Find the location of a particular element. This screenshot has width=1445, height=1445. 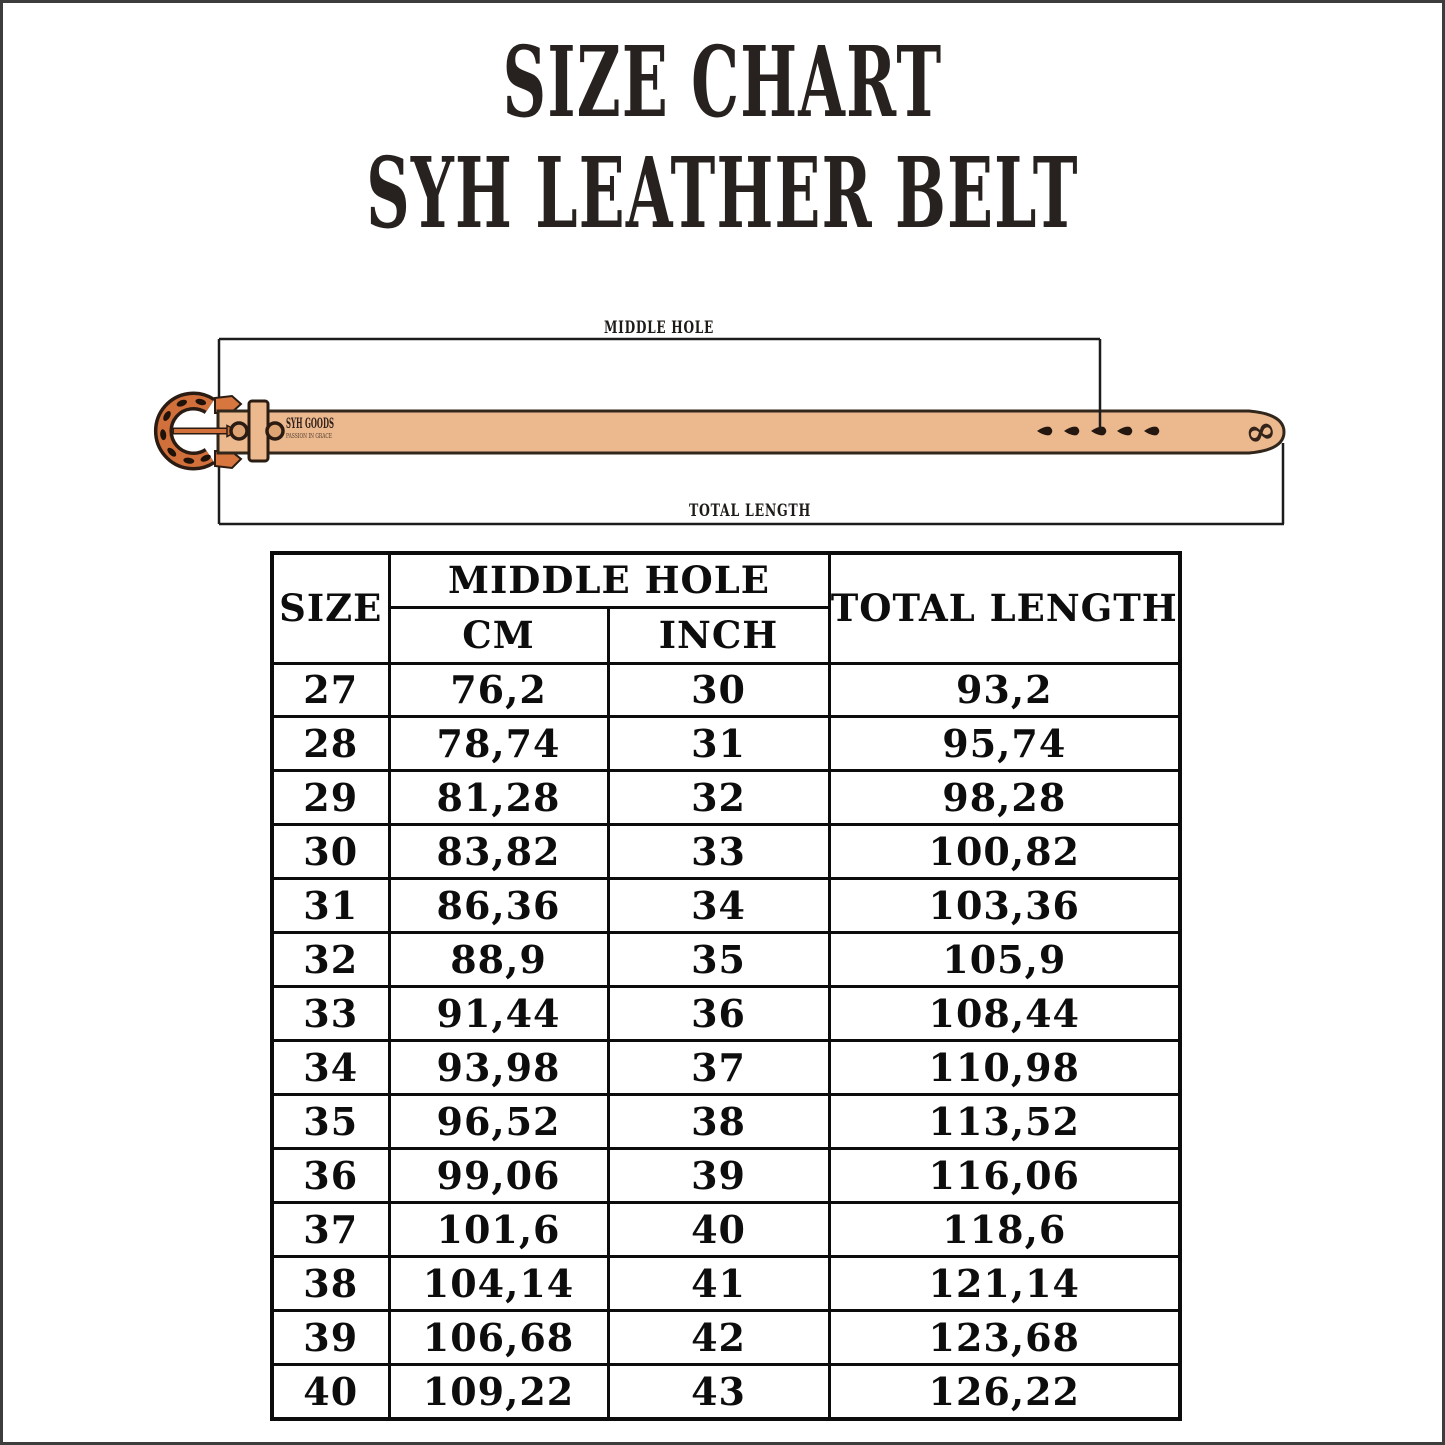

table-row: 32 88,9 35 105,9 is located at coordinates (726, 960).